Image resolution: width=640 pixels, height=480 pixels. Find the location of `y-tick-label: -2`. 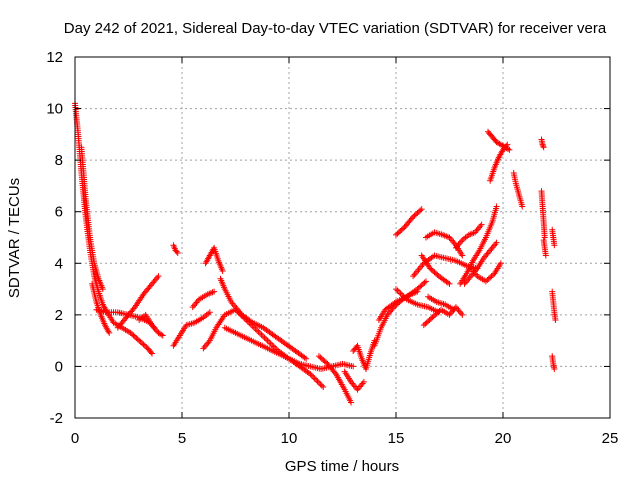

y-tick-label: -2 is located at coordinates (56, 418).